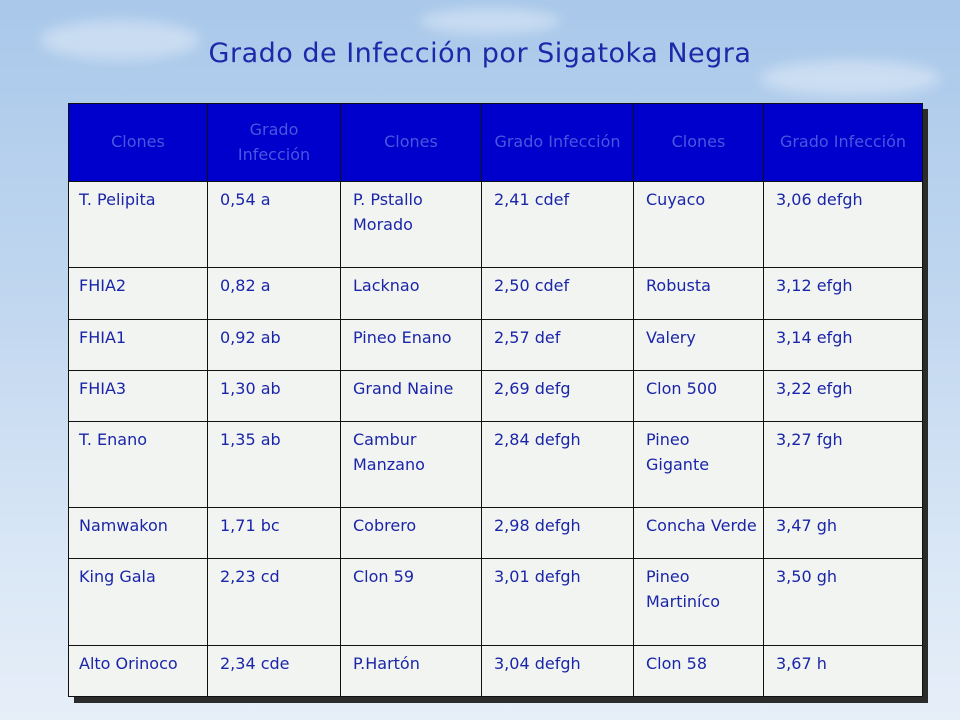 The image size is (960, 720). I want to click on clone-name-cell: Namwakon, so click(138, 533).